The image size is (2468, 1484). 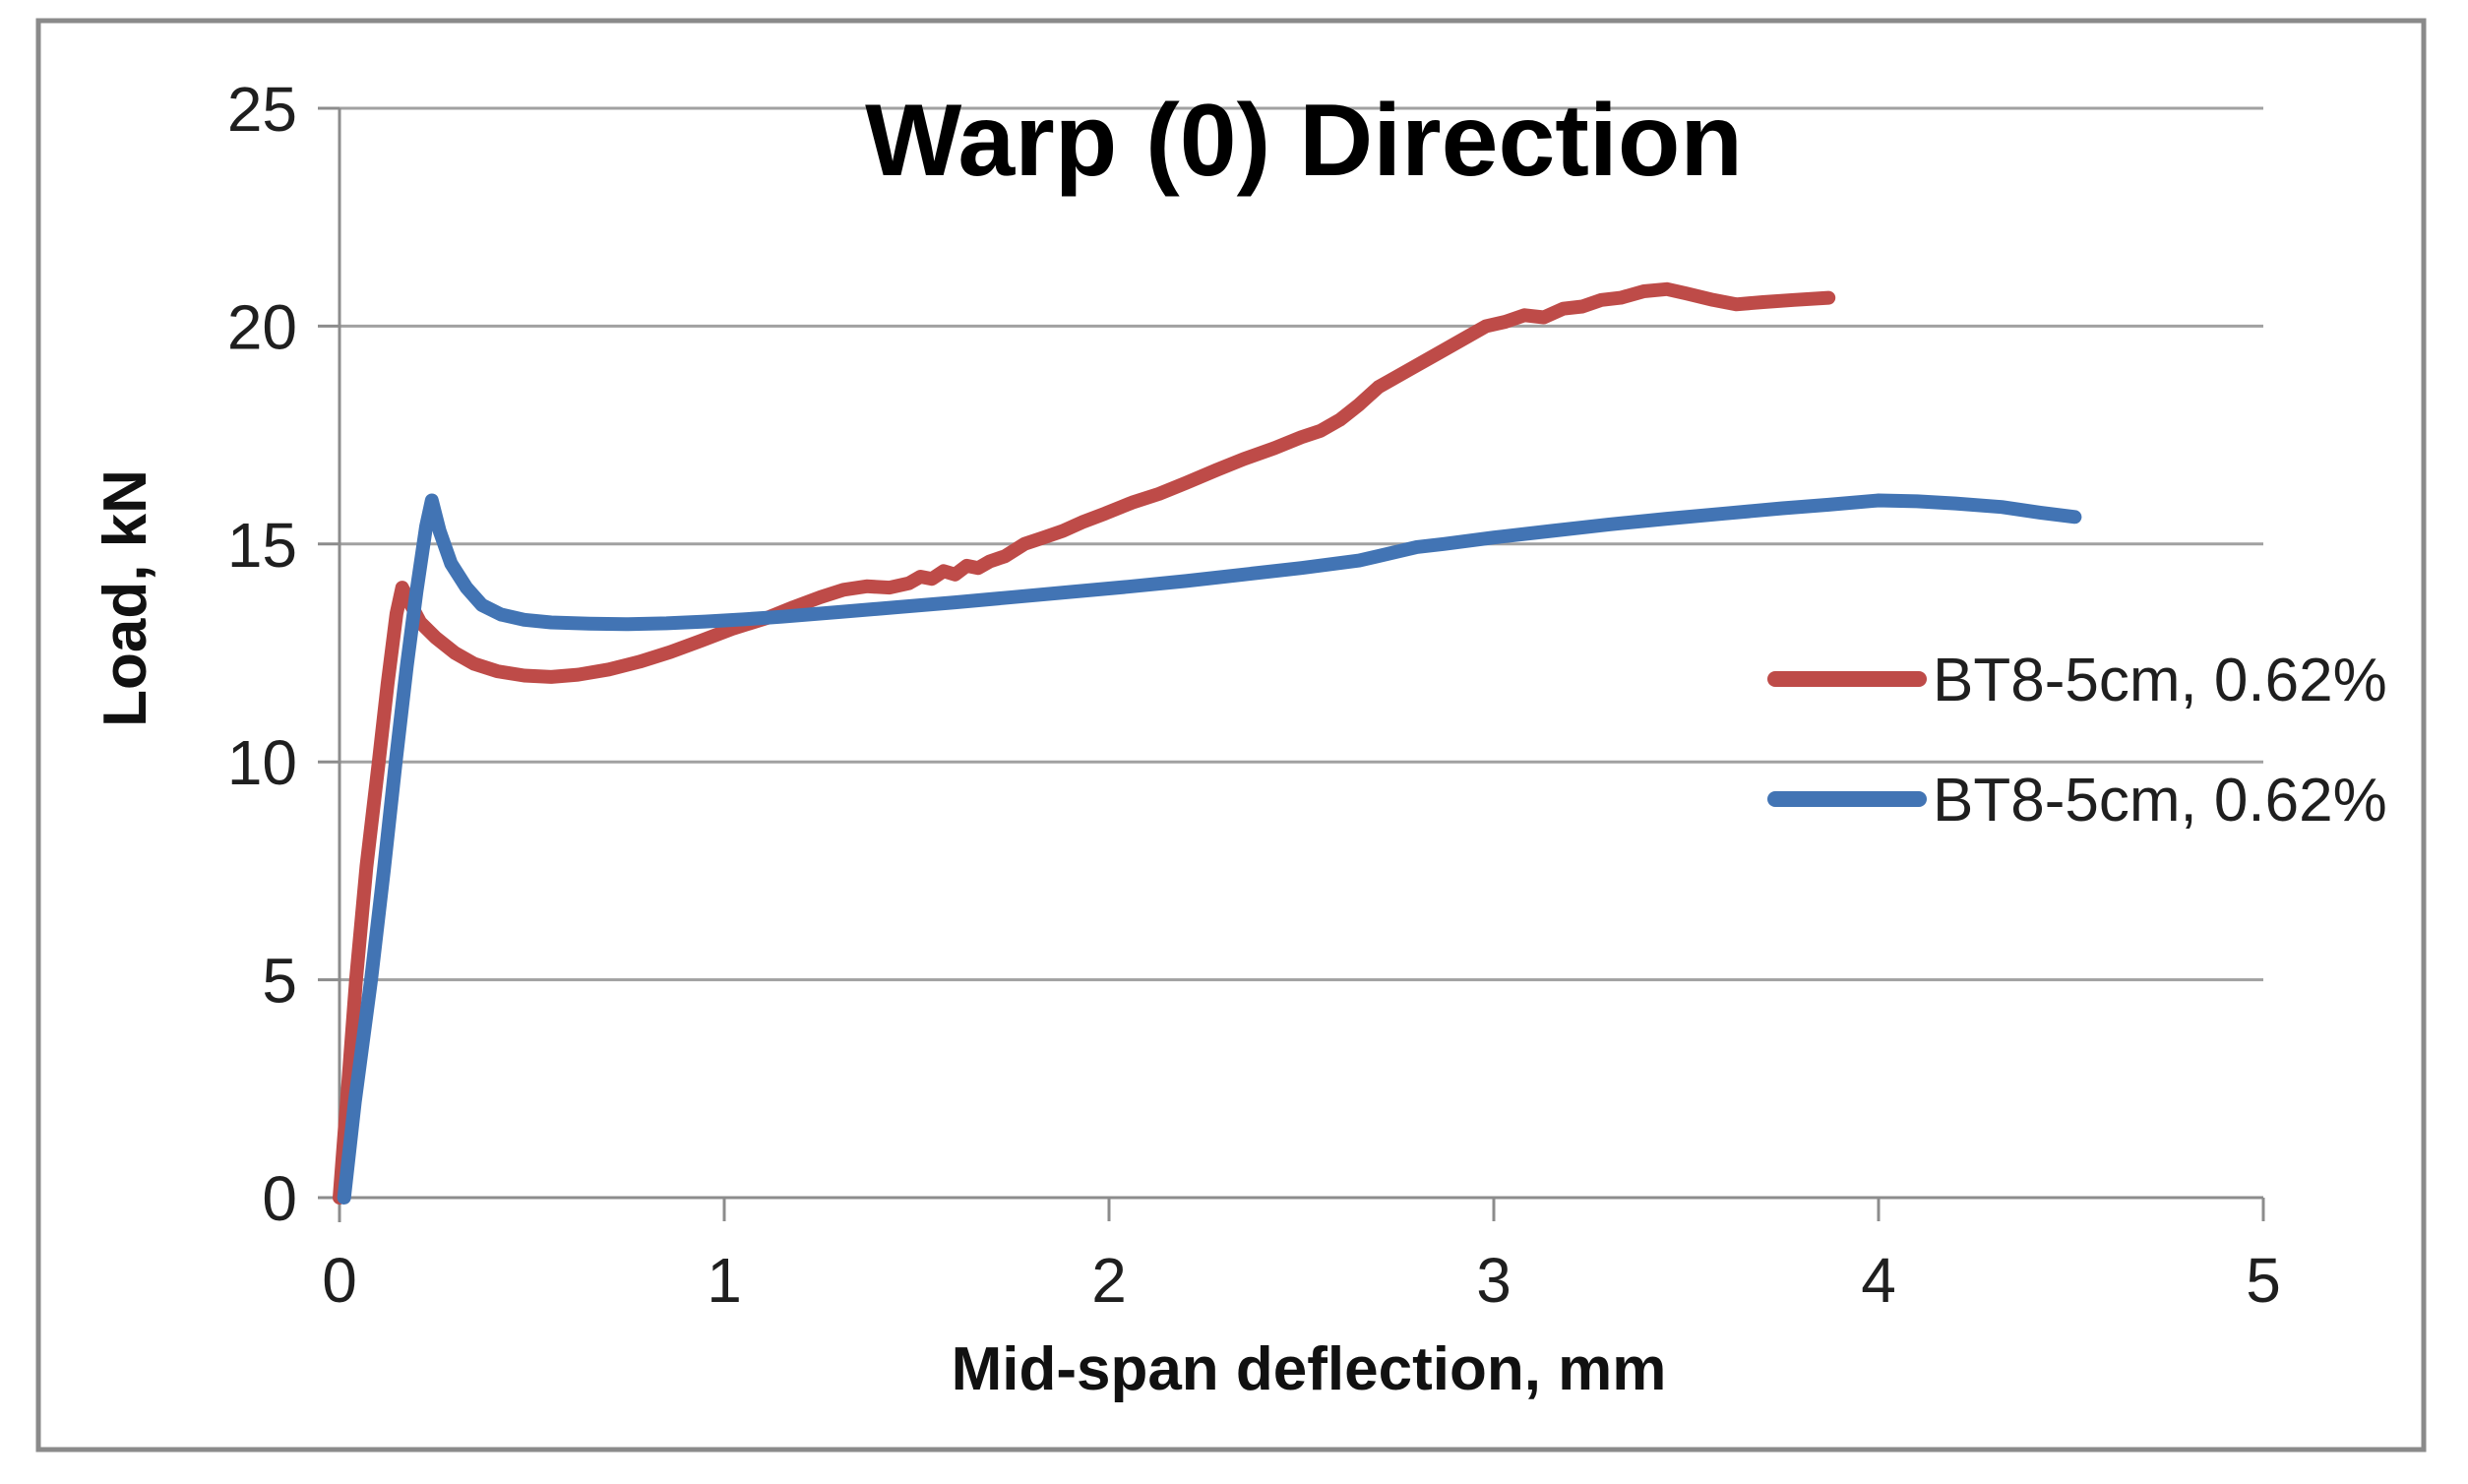 I want to click on x-tick-label-0: 0, so click(x=339, y=1281).